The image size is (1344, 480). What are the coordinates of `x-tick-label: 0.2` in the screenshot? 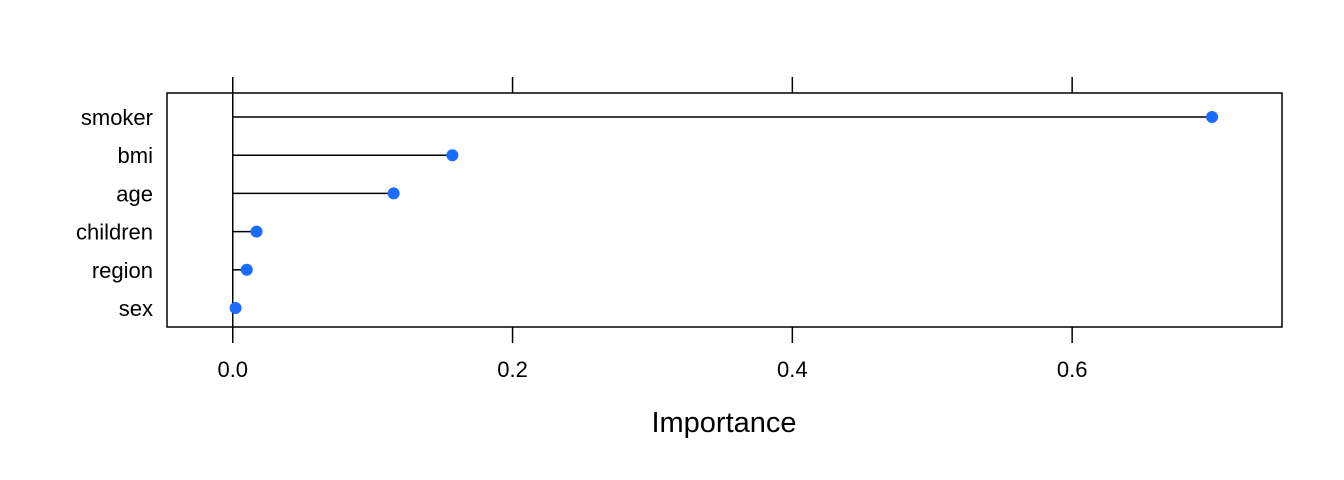 It's located at (512, 369).